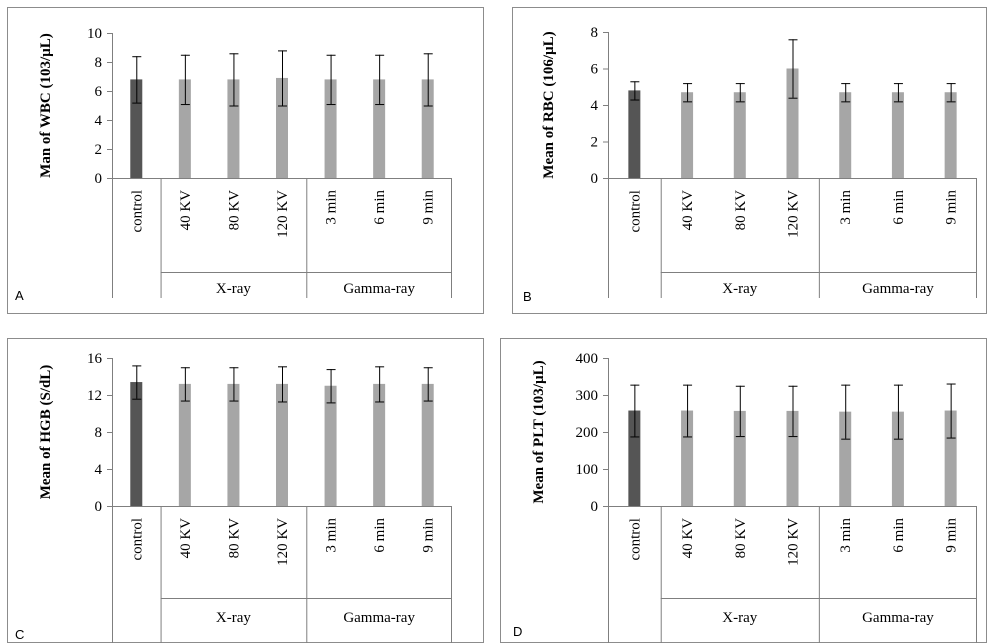  Describe the element at coordinates (539, 431) in the screenshot. I see `y-axis-title: Mean of PLT (103/µL)` at that location.